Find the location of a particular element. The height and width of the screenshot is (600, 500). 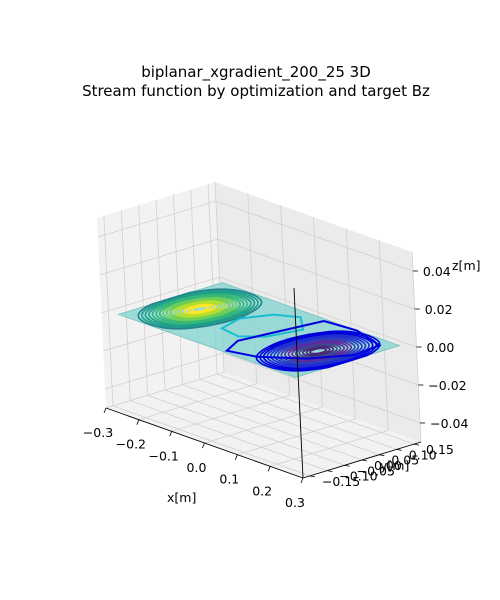

y-tick-label: 0.15 is located at coordinates (440, 449).